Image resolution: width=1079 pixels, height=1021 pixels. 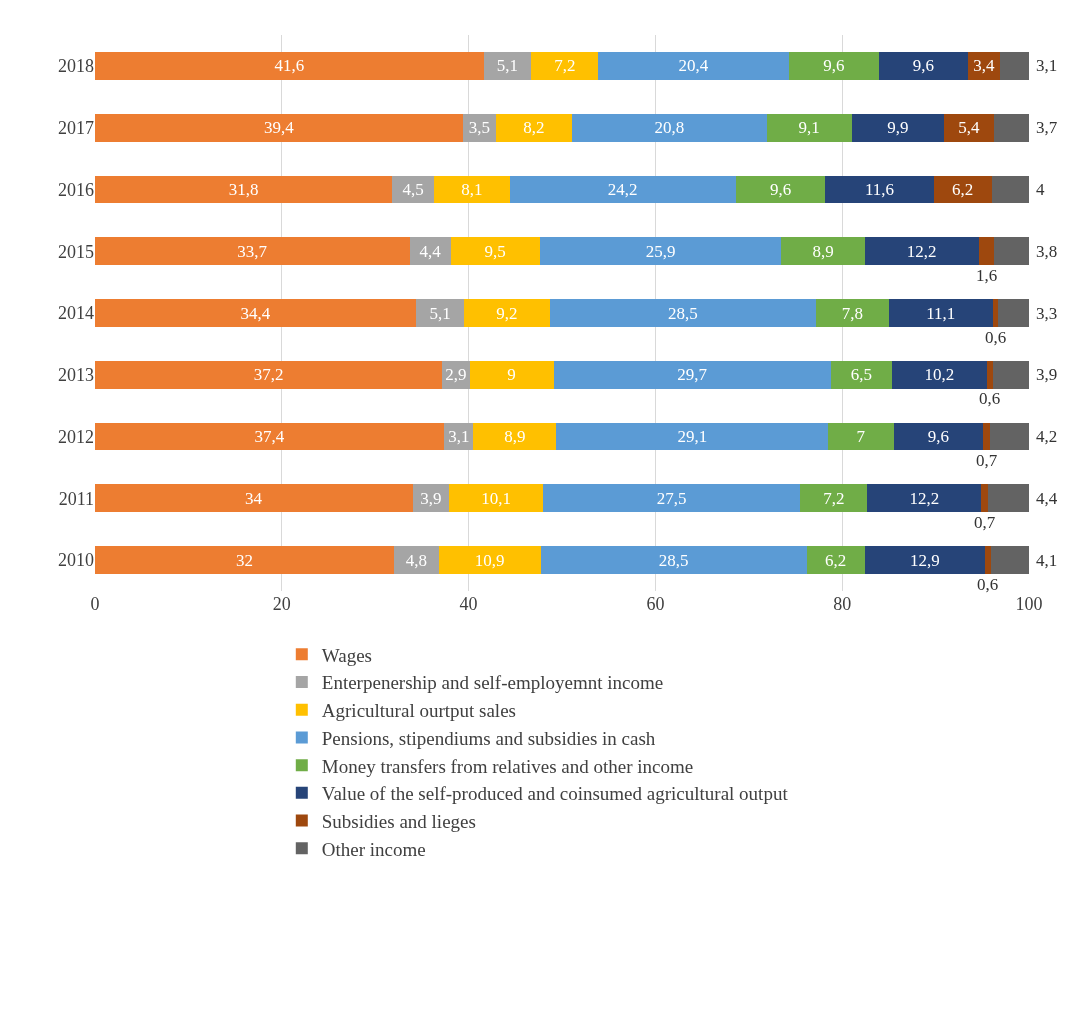 What do you see at coordinates (507, 766) in the screenshot?
I see `legend-label: Money transfers from relatives and other income` at bounding box center [507, 766].